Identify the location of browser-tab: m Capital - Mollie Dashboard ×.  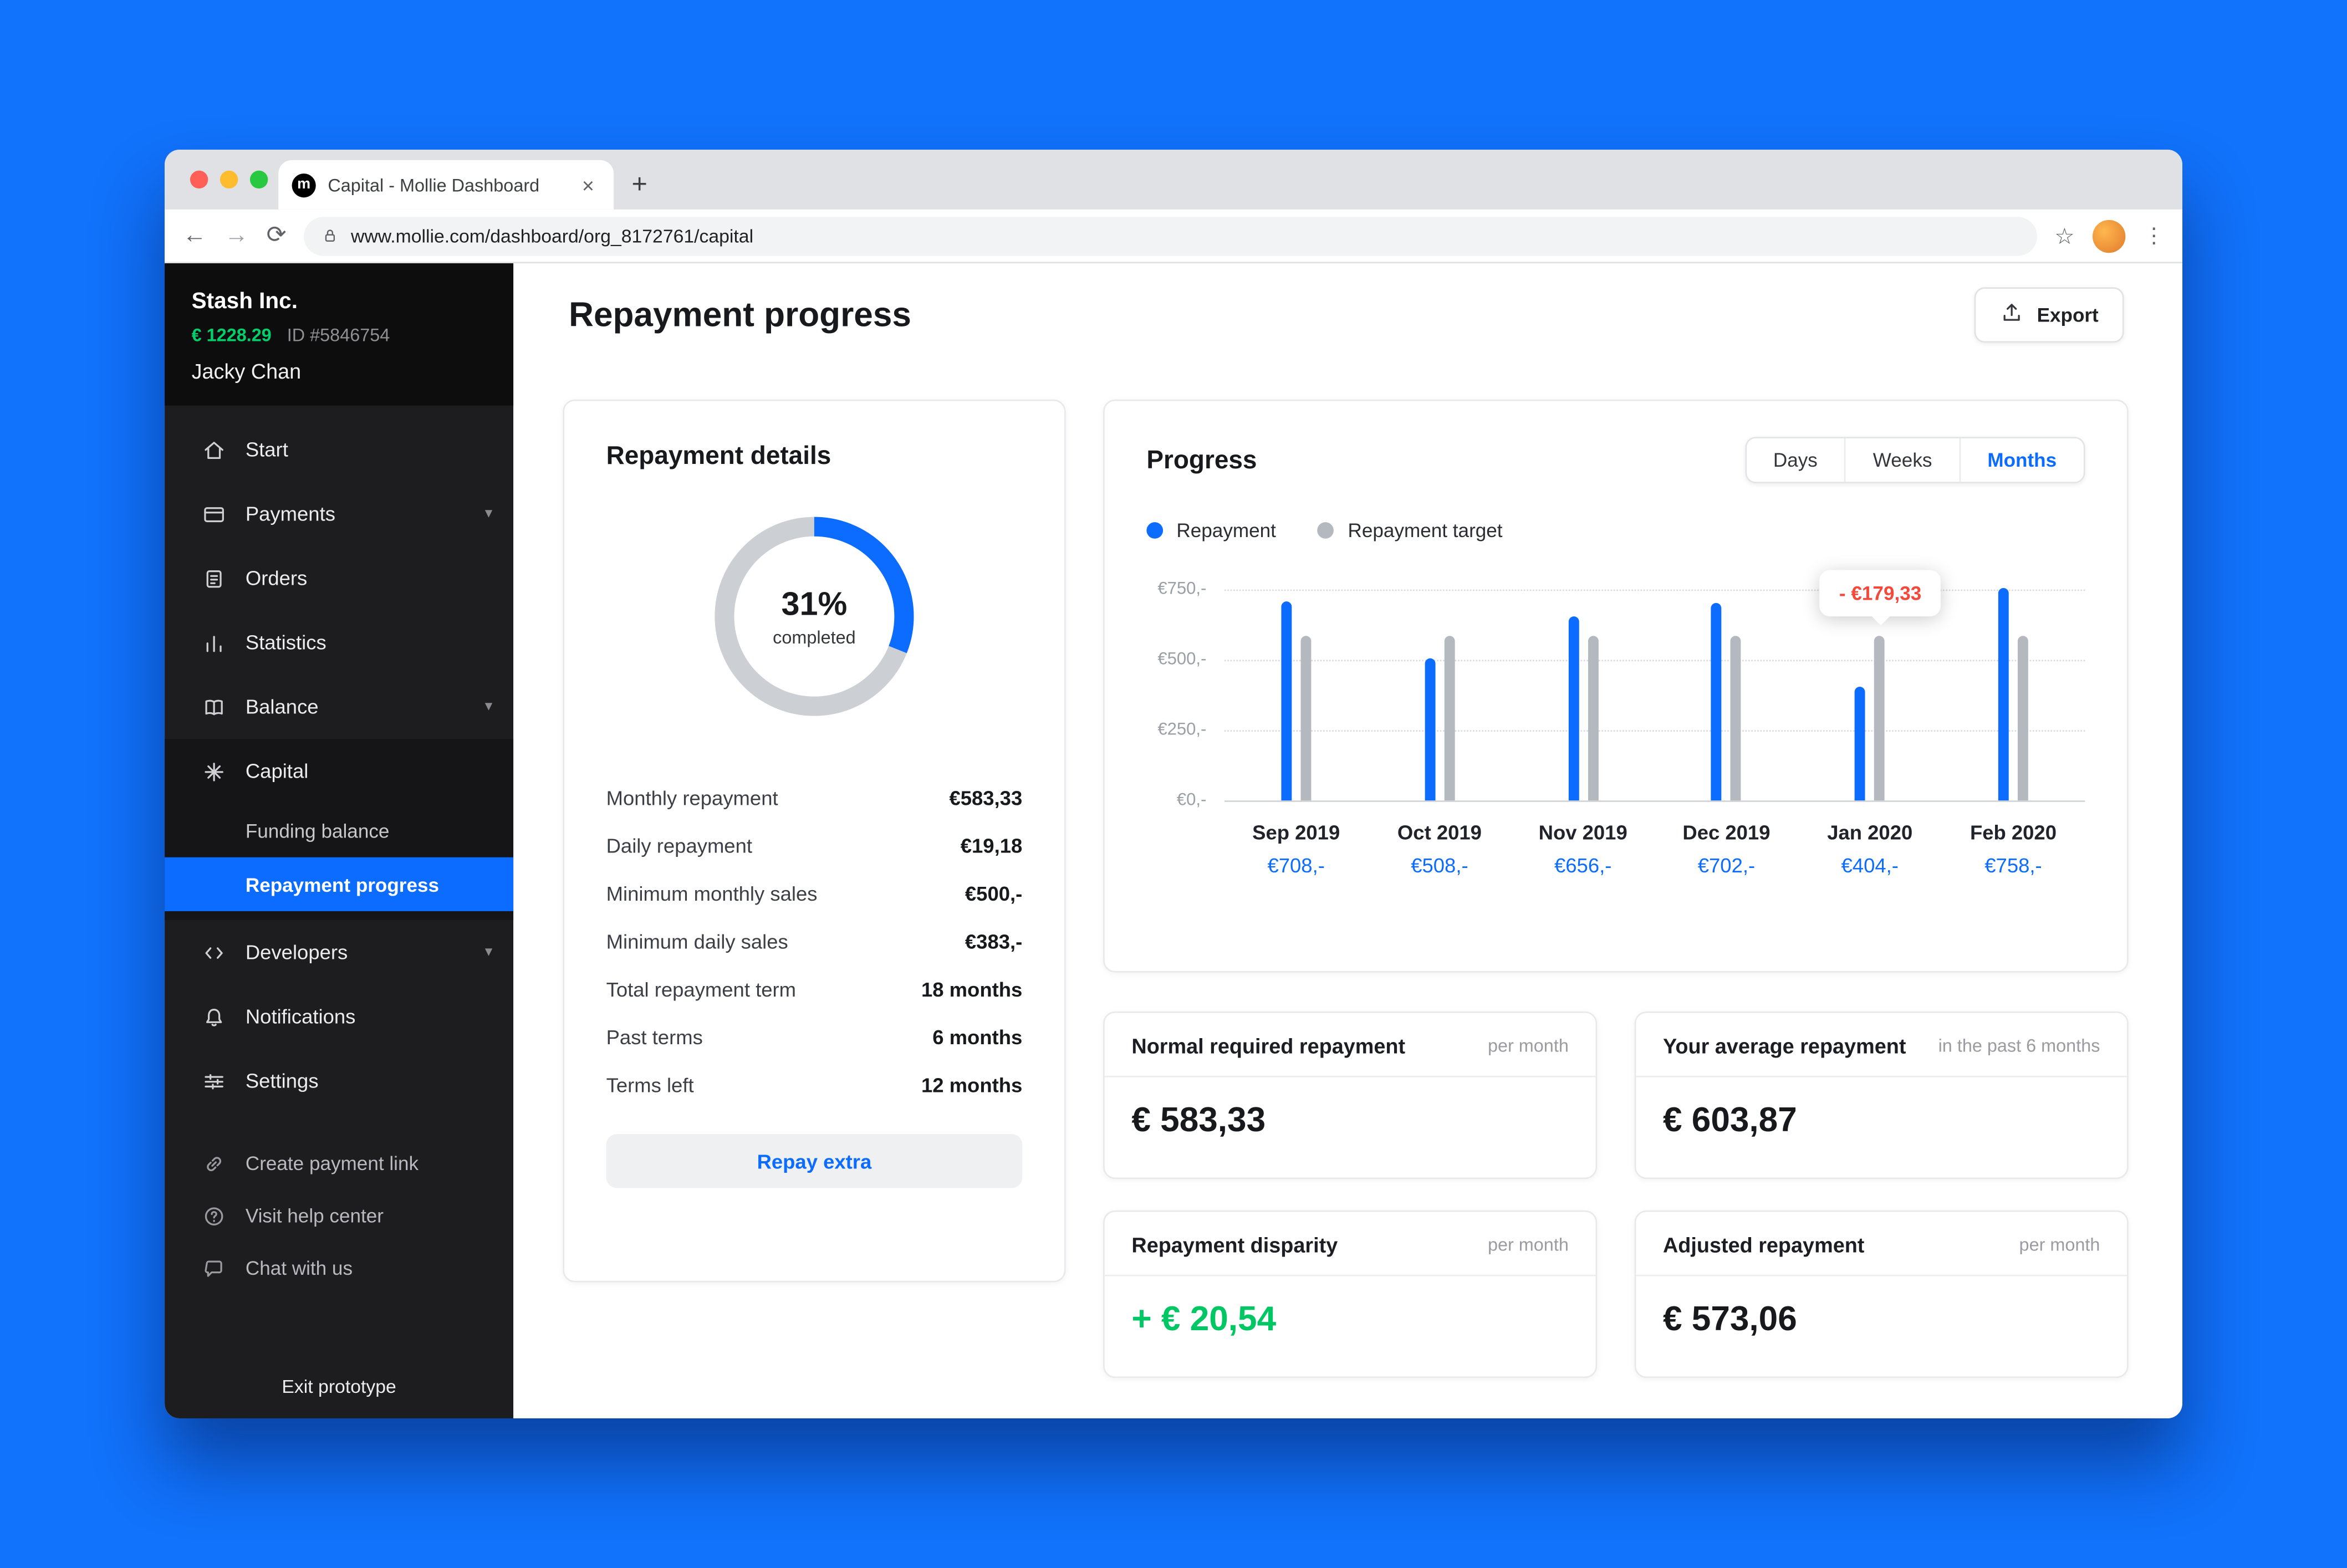
(446, 185).